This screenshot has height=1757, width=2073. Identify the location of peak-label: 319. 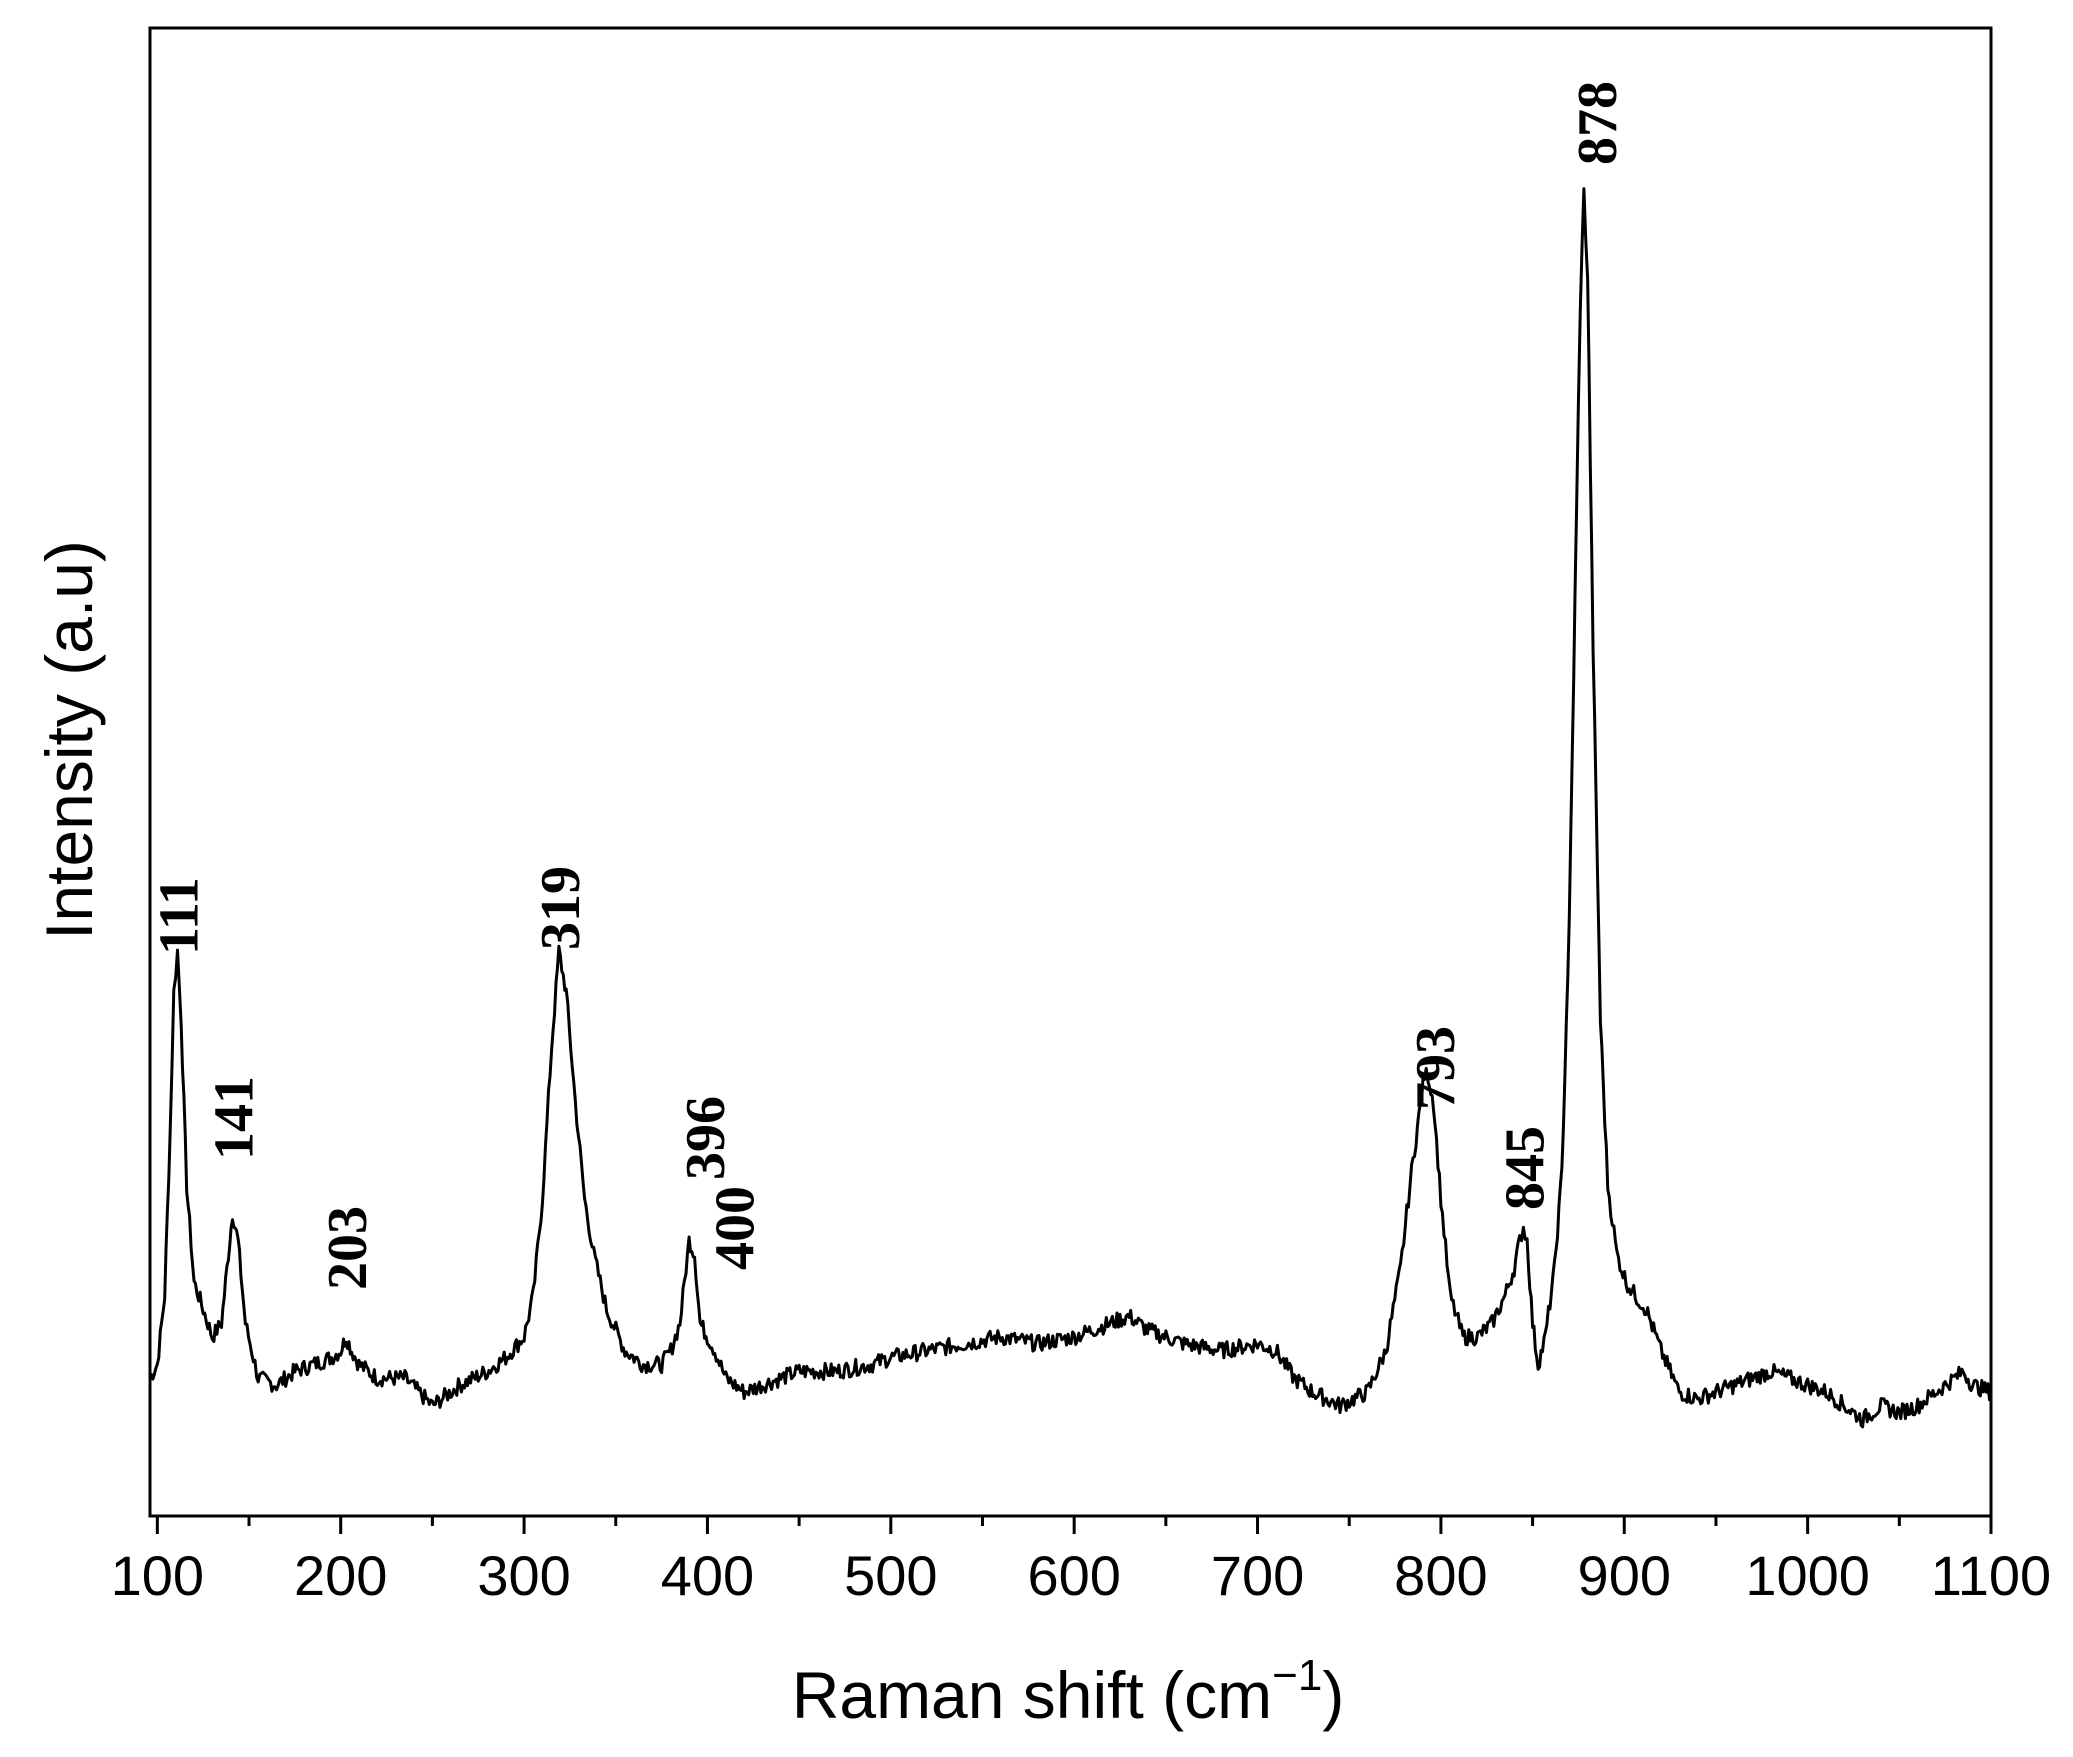
(561, 908).